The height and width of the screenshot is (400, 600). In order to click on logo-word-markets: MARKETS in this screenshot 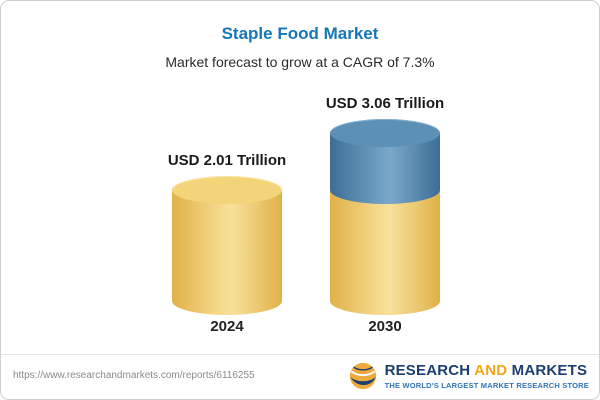, I will do `click(549, 370)`.